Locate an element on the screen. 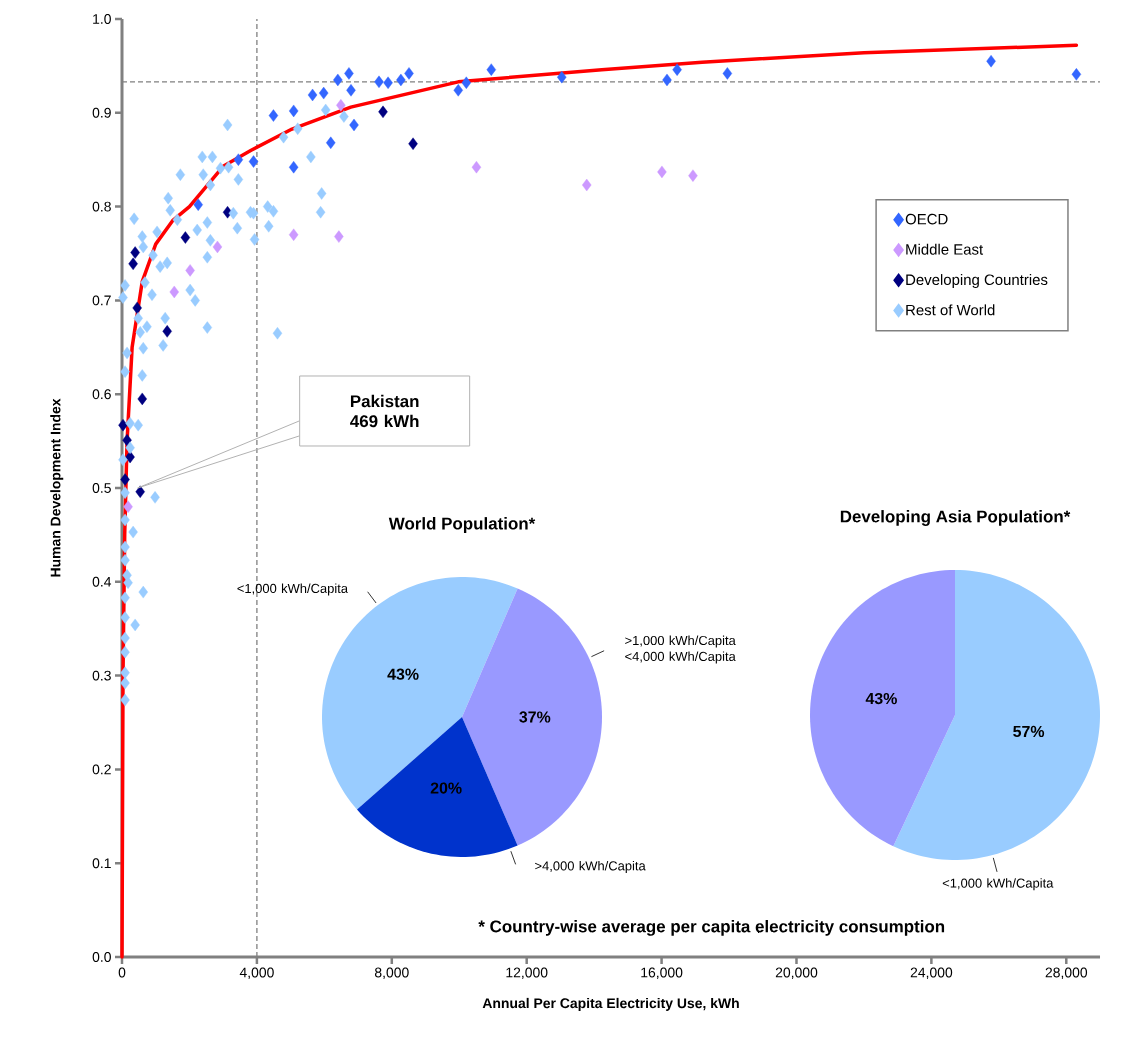 This screenshot has height=1040, width=1126. x-tick-label: 20,000 is located at coordinates (796, 973).